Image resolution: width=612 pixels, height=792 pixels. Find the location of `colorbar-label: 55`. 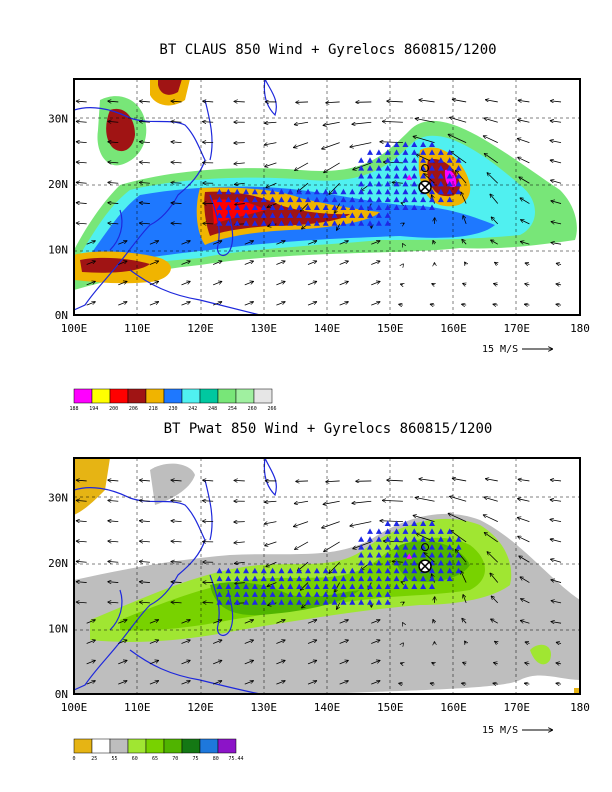

colorbar-label: 55 is located at coordinates (114, 759).